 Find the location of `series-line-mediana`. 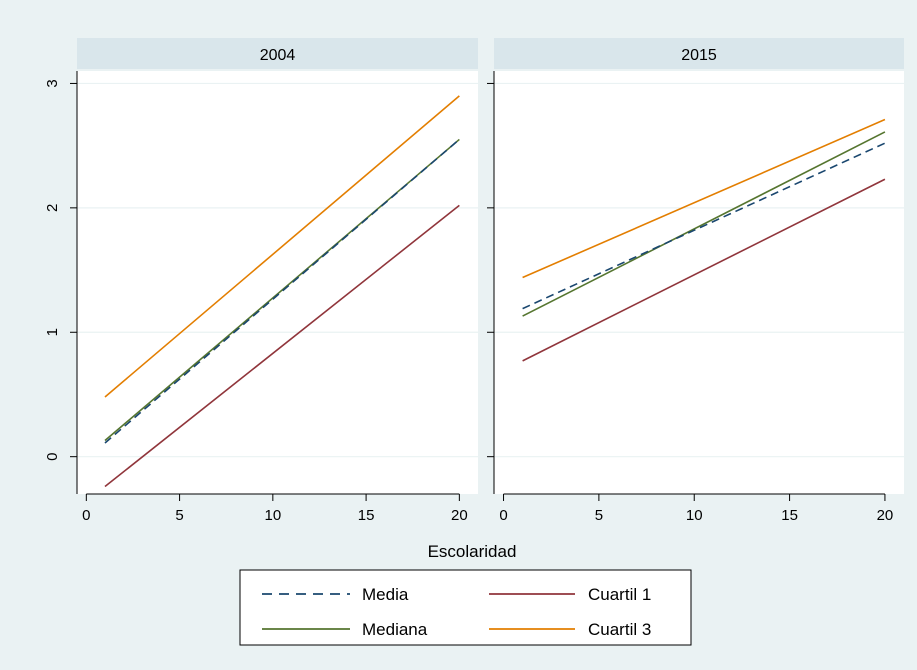

series-line-mediana is located at coordinates (704, 224).